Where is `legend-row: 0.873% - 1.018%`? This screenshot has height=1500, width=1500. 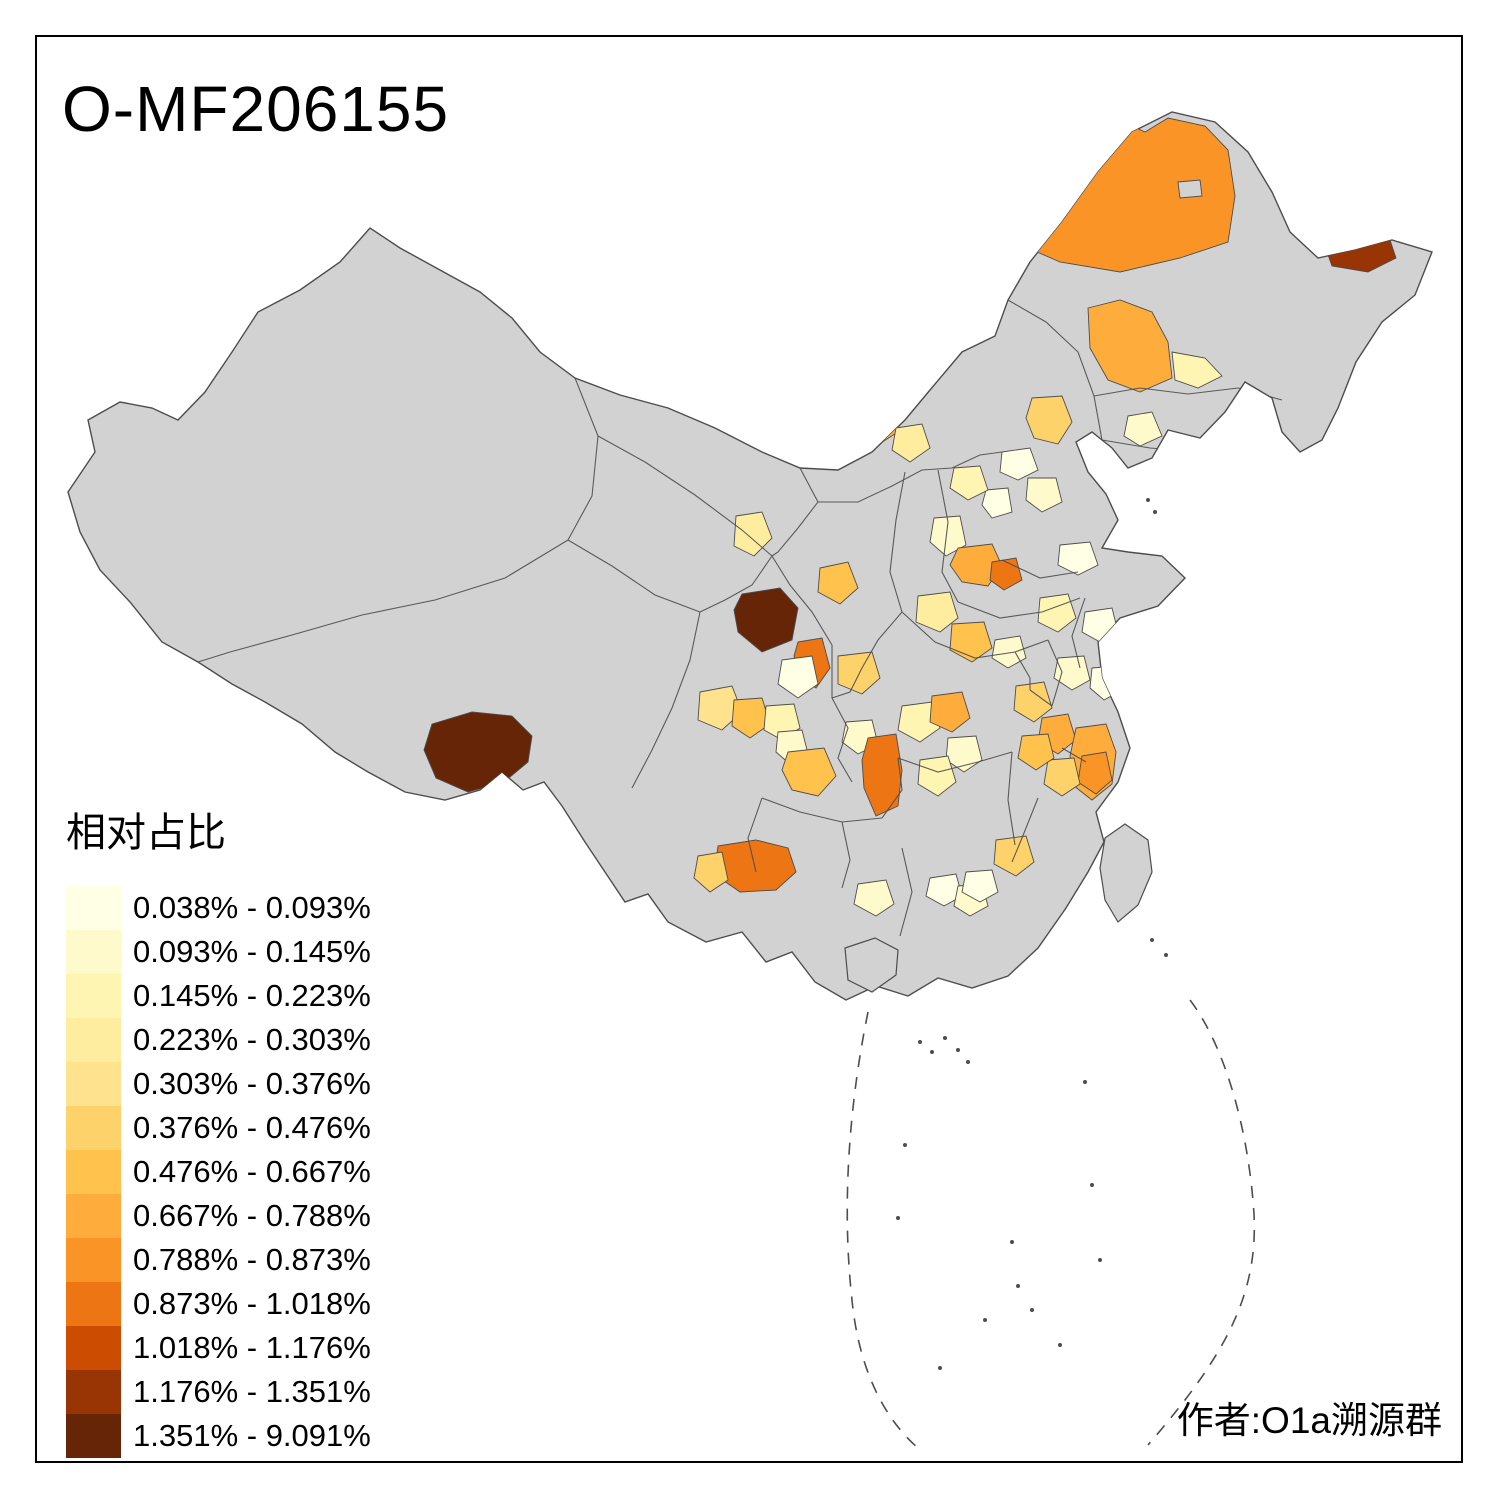
legend-row: 0.873% - 1.018% is located at coordinates (256, 1304).